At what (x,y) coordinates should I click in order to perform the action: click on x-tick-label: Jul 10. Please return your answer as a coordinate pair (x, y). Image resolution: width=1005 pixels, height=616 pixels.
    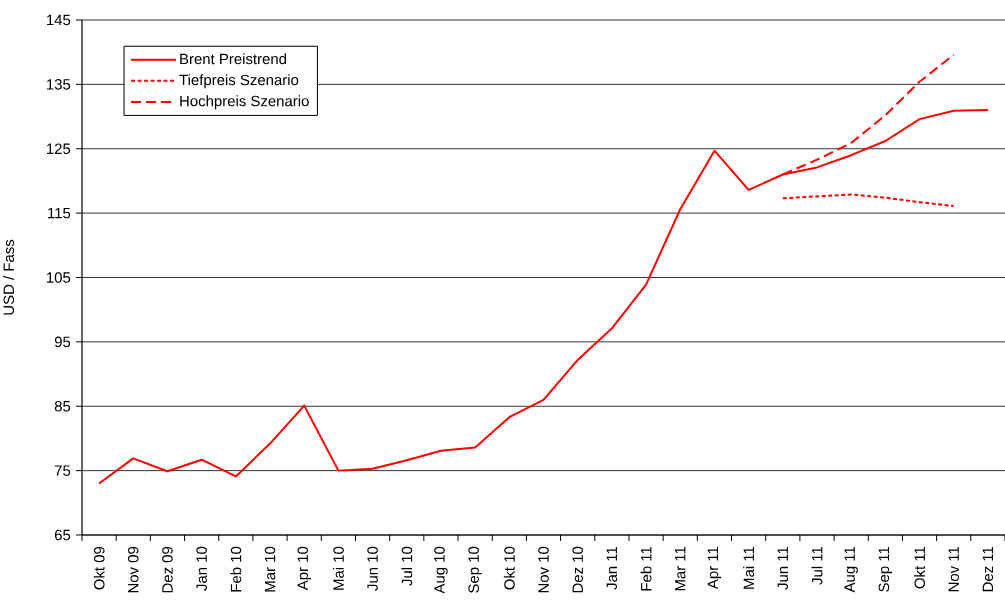
    Looking at the image, I should click on (407, 566).